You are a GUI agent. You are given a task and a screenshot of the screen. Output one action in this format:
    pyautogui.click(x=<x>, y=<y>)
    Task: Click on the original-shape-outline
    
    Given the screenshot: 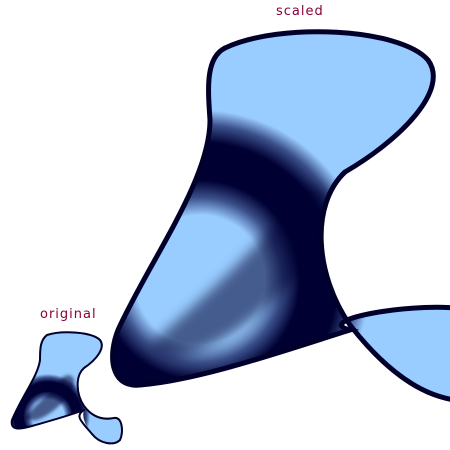 What is the action you would take?
    pyautogui.click(x=66, y=388)
    